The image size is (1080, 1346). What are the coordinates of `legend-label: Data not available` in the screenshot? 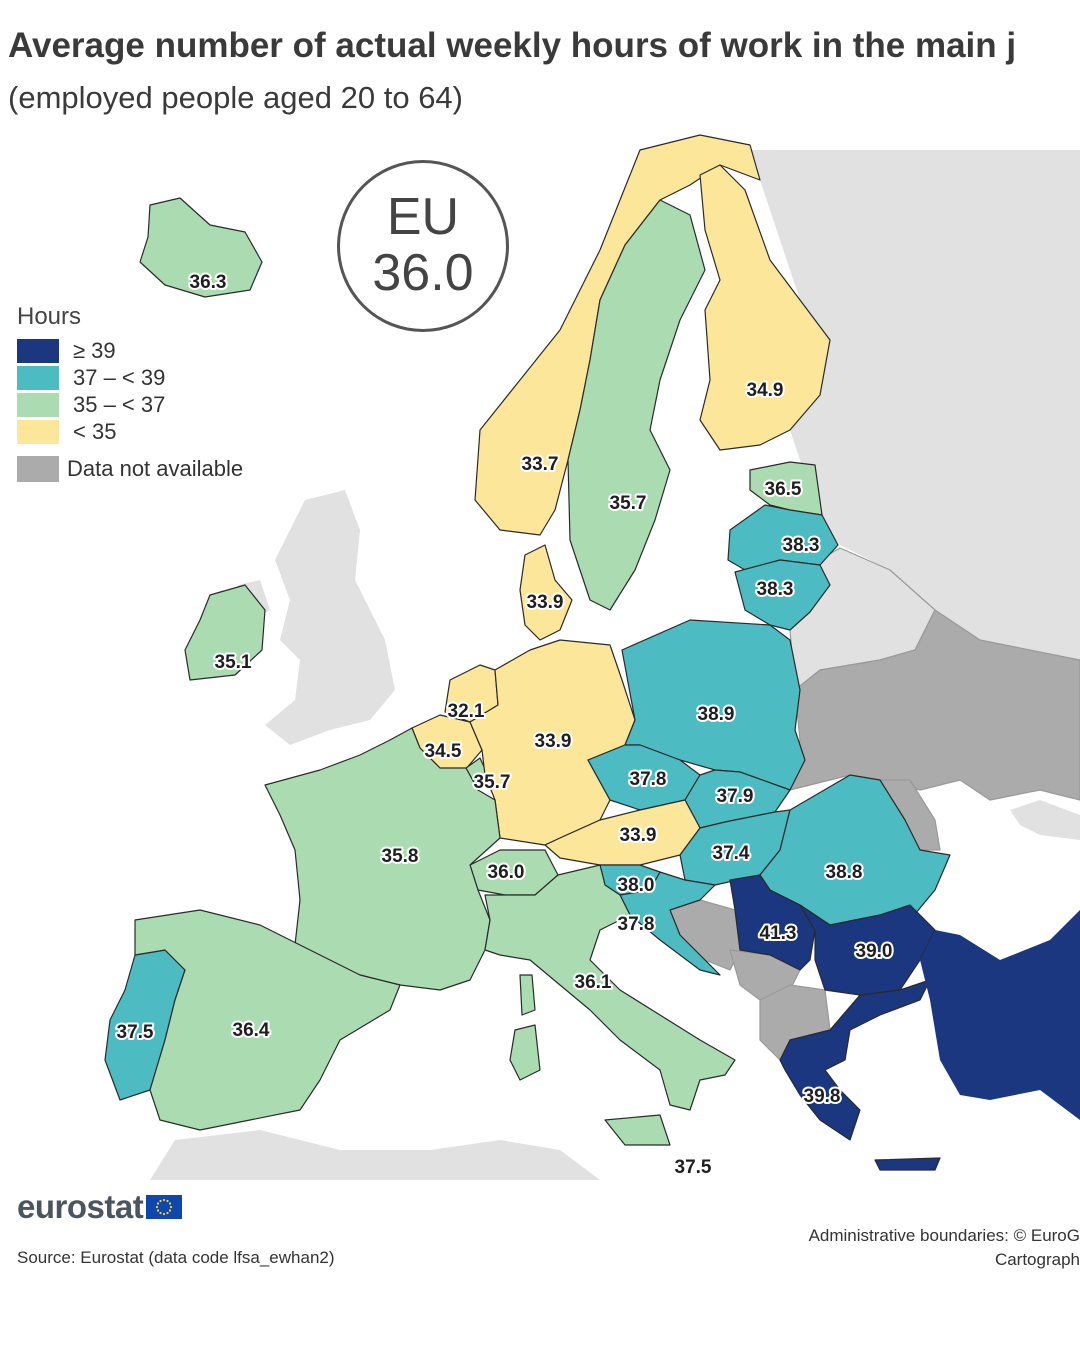 It's located at (155, 468).